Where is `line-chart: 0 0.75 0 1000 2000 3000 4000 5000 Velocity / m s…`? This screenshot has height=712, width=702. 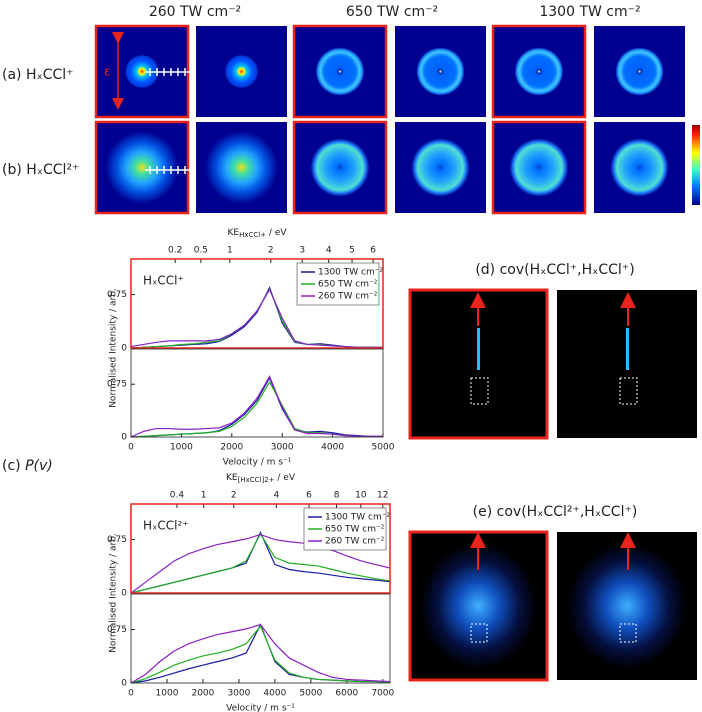 line-chart: 0 0.75 0 1000 2000 3000 4000 5000 Velocity / m s… is located at coordinates (251, 408).